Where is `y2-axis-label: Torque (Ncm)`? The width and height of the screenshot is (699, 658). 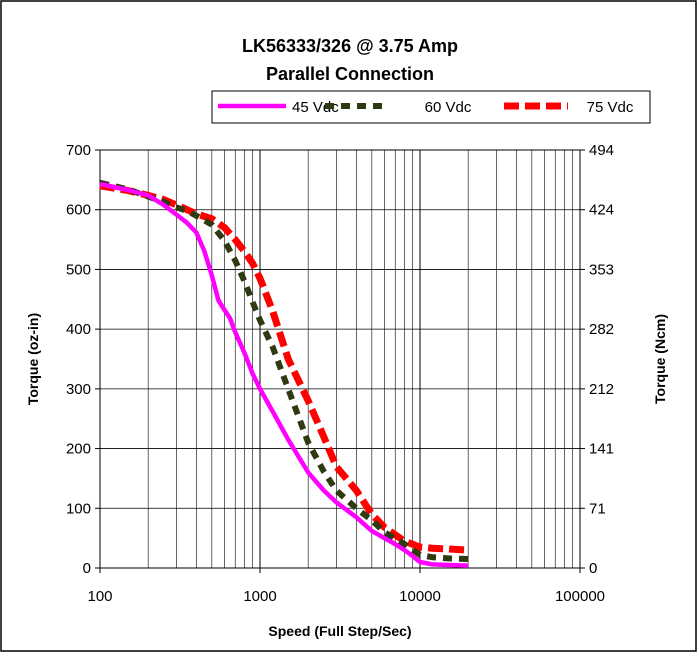
y2-axis-label: Torque (Ncm) is located at coordinates (660, 359).